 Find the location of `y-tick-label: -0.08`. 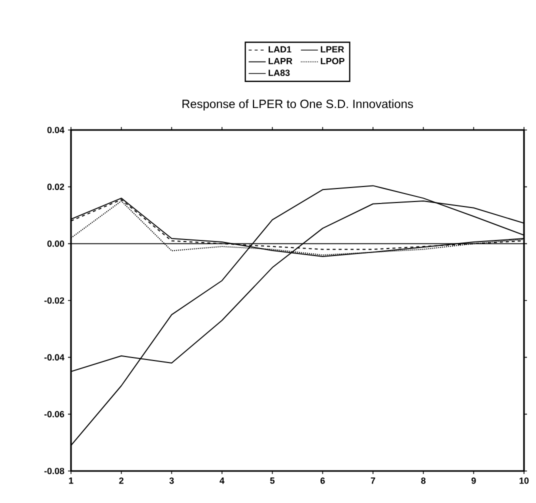

y-tick-label: -0.08 is located at coordinates (54, 471).